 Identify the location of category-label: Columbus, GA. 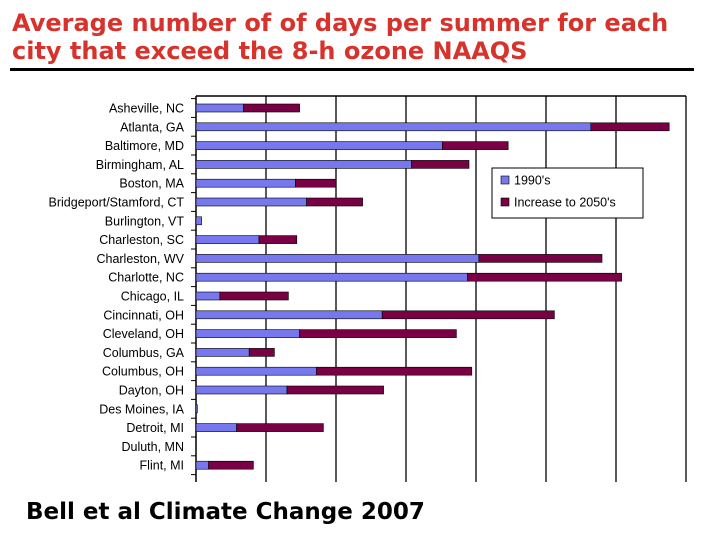
(144, 353).